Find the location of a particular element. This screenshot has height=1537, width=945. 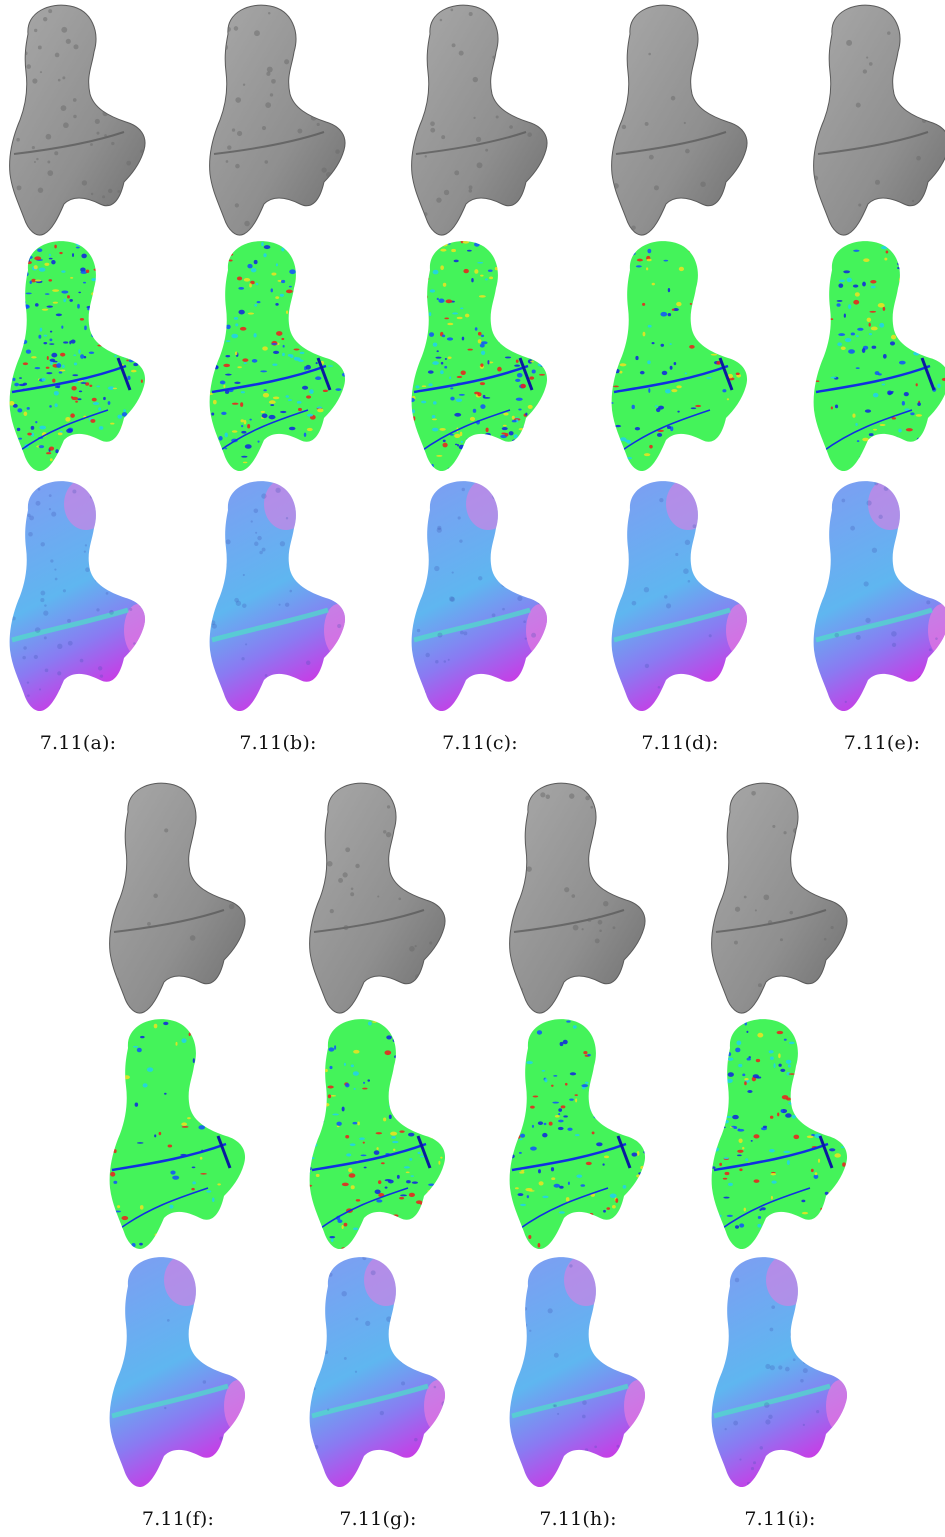

panel-h-curvature-map is located at coordinates (577, 1134).